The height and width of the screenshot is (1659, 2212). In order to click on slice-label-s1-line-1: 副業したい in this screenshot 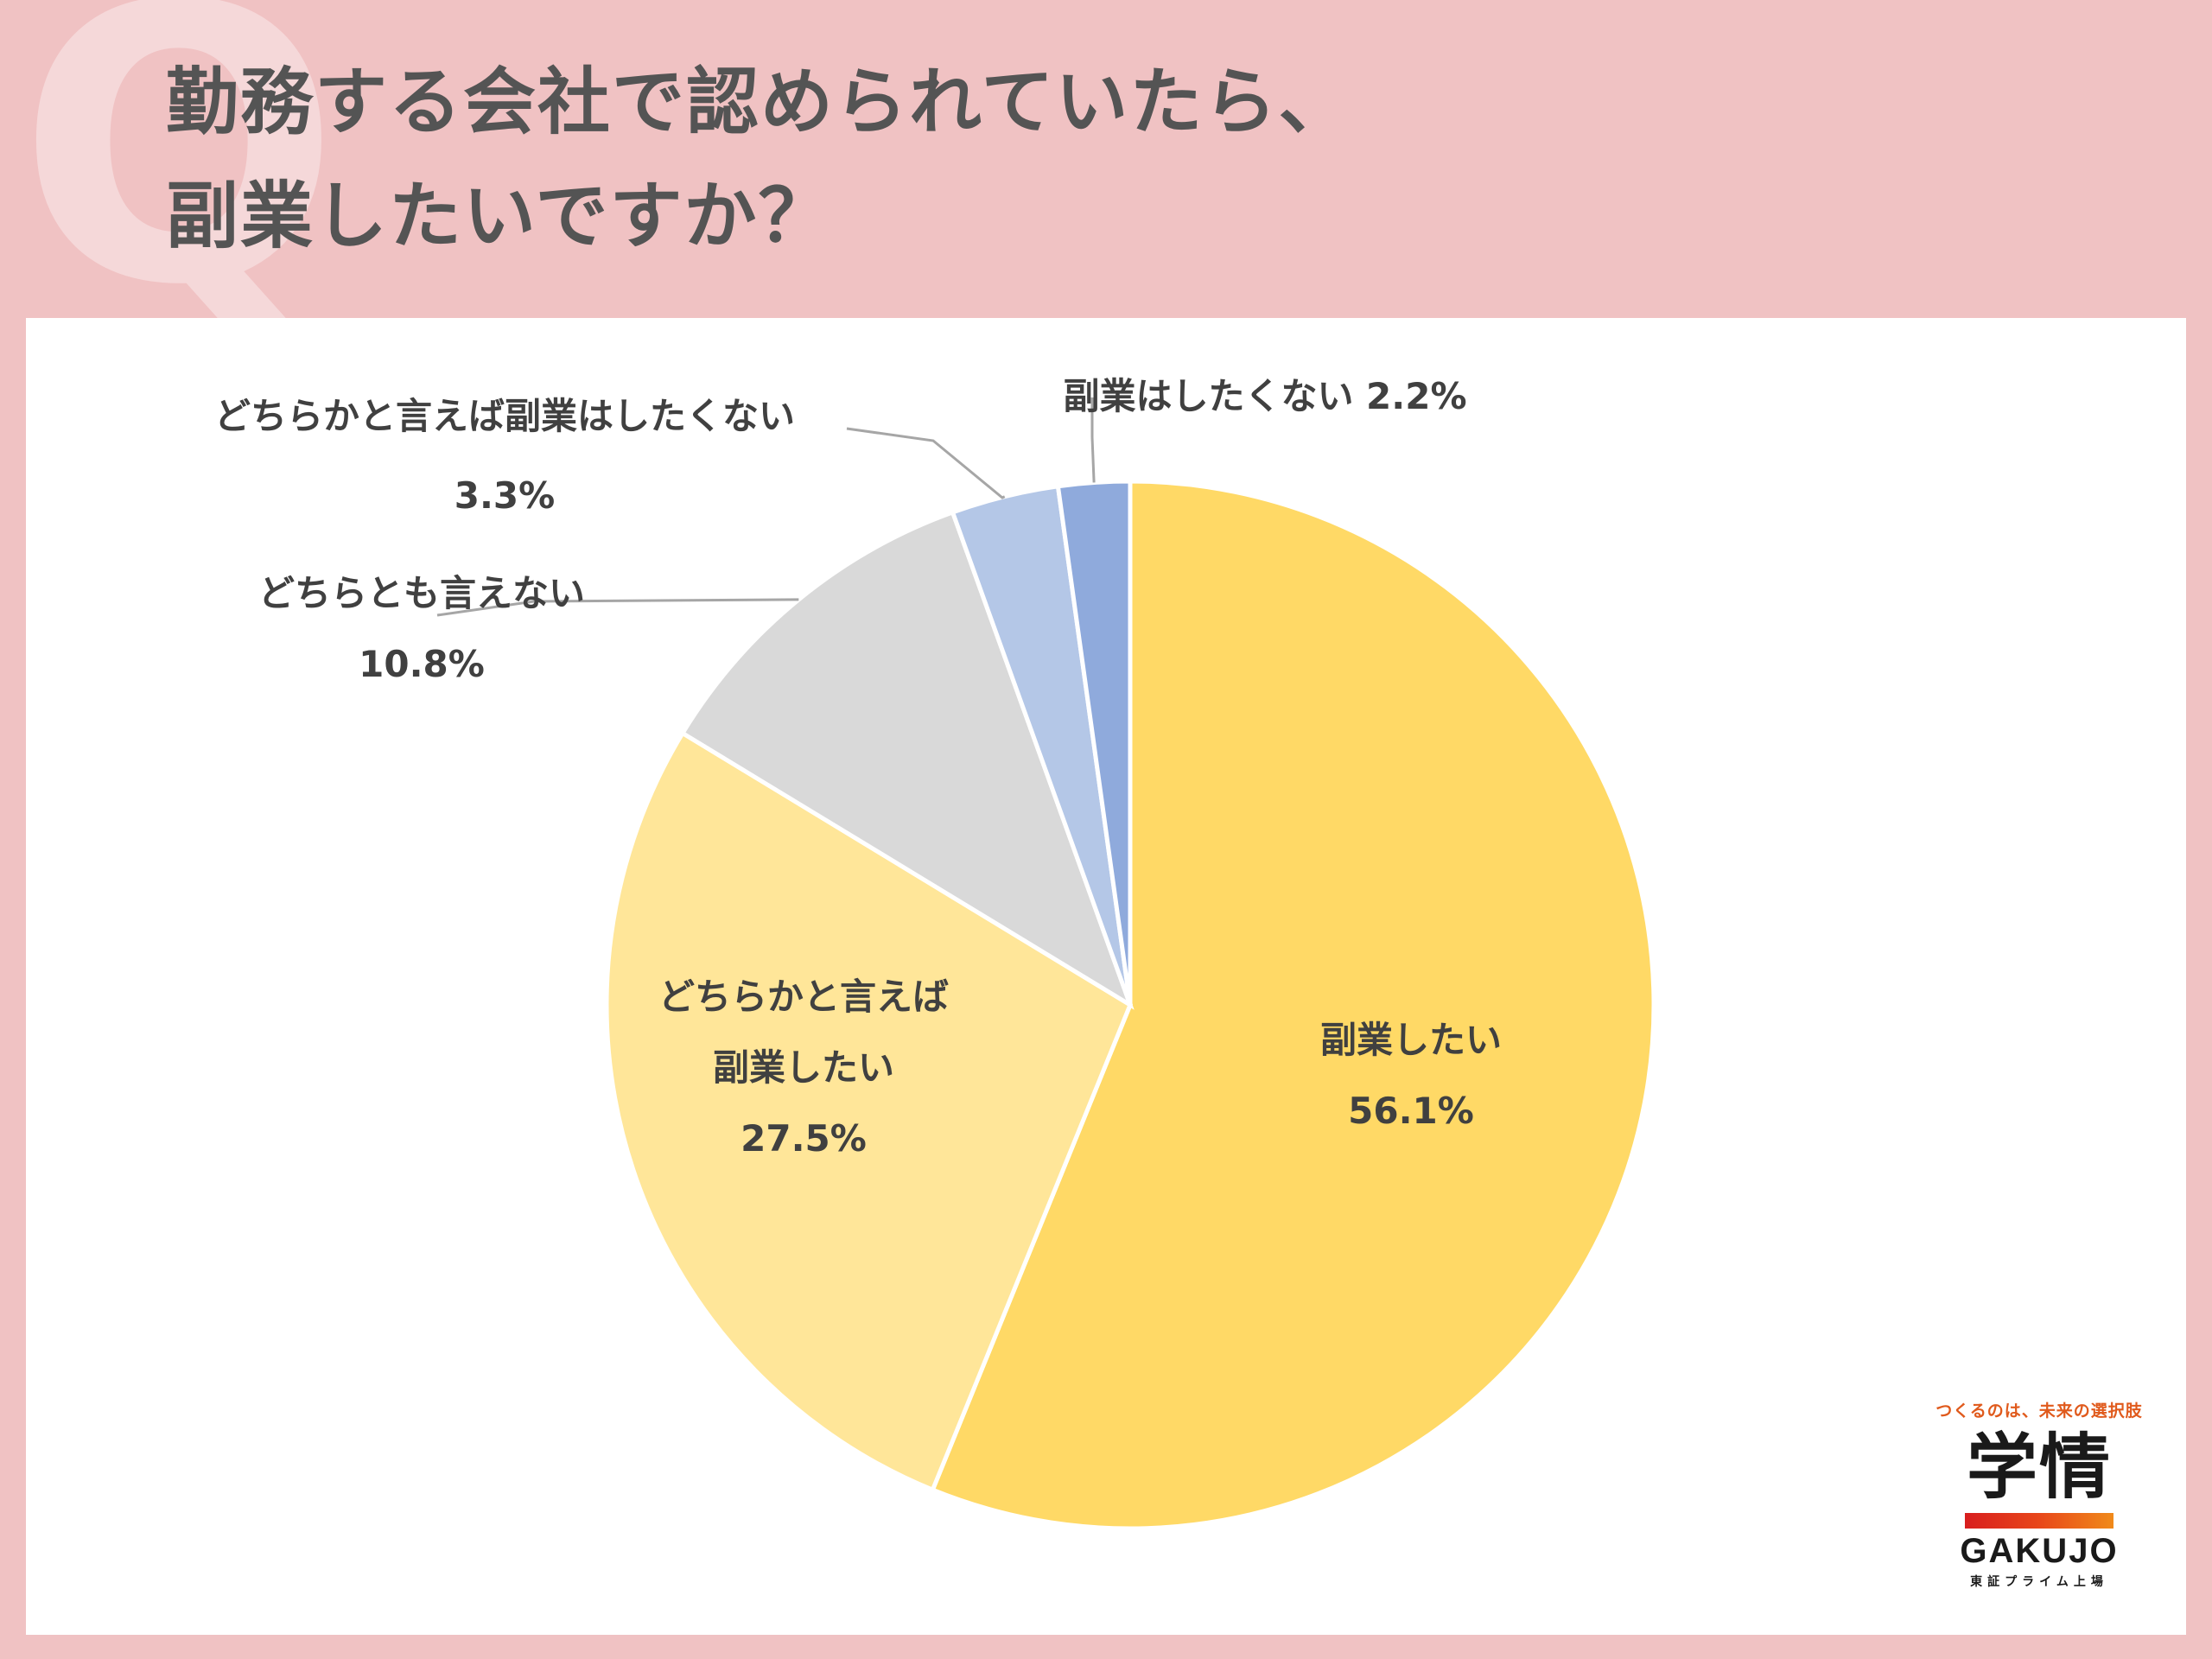, I will do `click(803, 1067)`.